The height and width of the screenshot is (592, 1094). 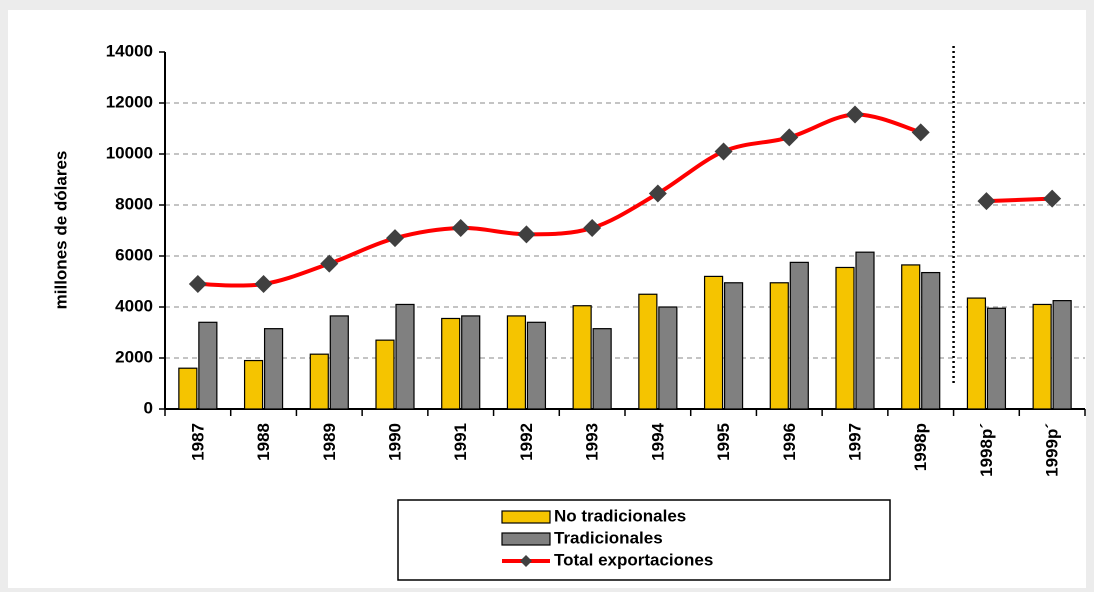 I want to click on y-tick-label: 2000, so click(x=134, y=356).